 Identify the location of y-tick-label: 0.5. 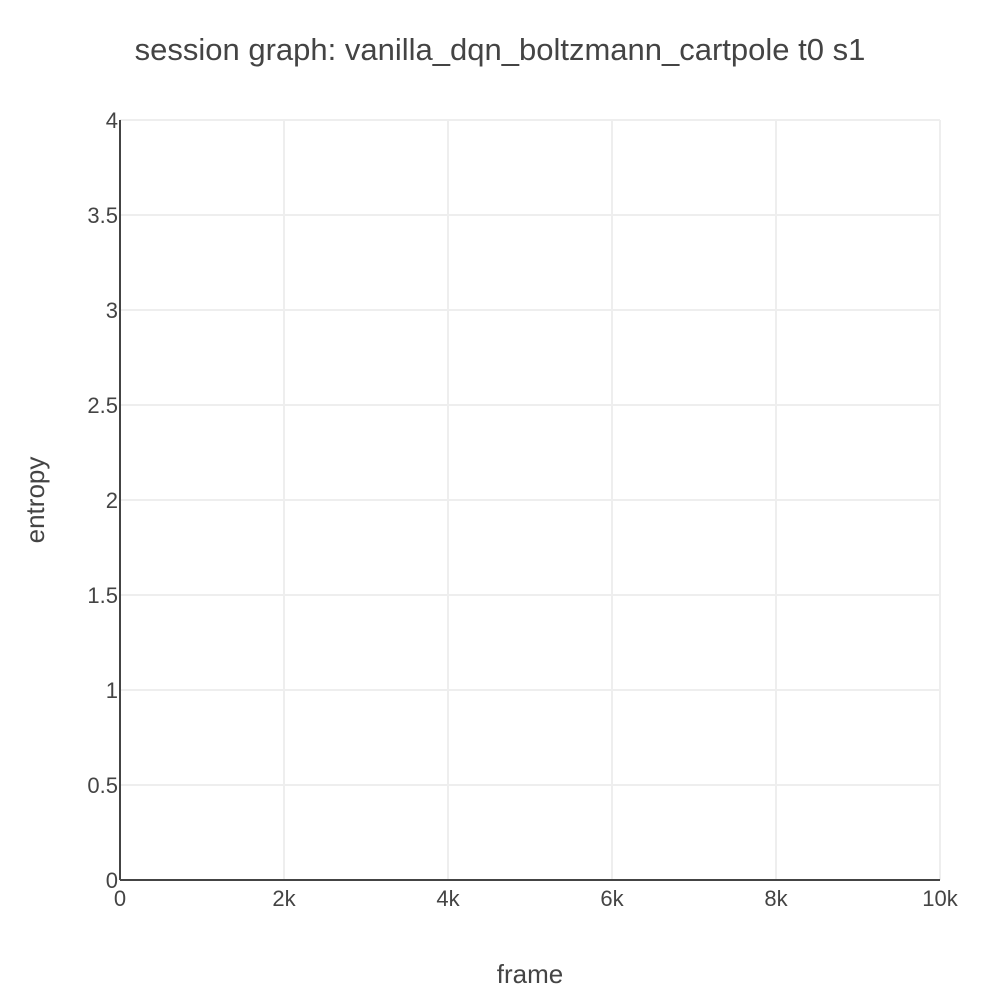
(102, 785).